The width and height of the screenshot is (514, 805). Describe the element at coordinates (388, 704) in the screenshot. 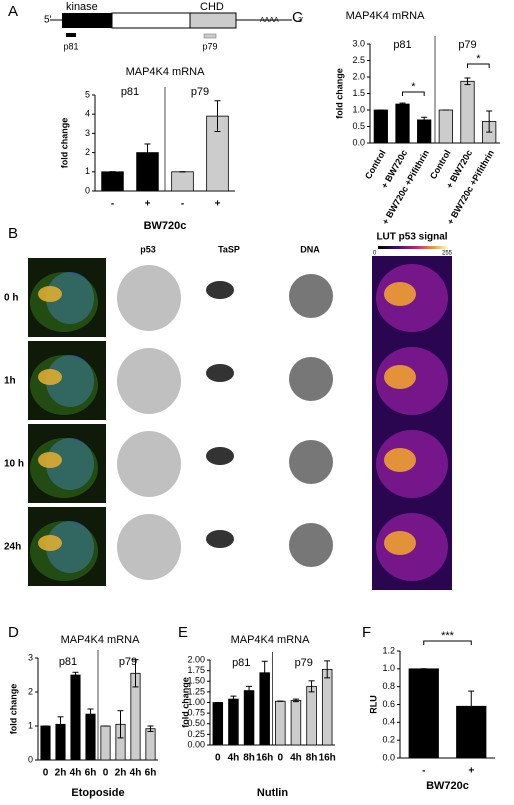

I see `y-tick-label: 0.6` at that location.